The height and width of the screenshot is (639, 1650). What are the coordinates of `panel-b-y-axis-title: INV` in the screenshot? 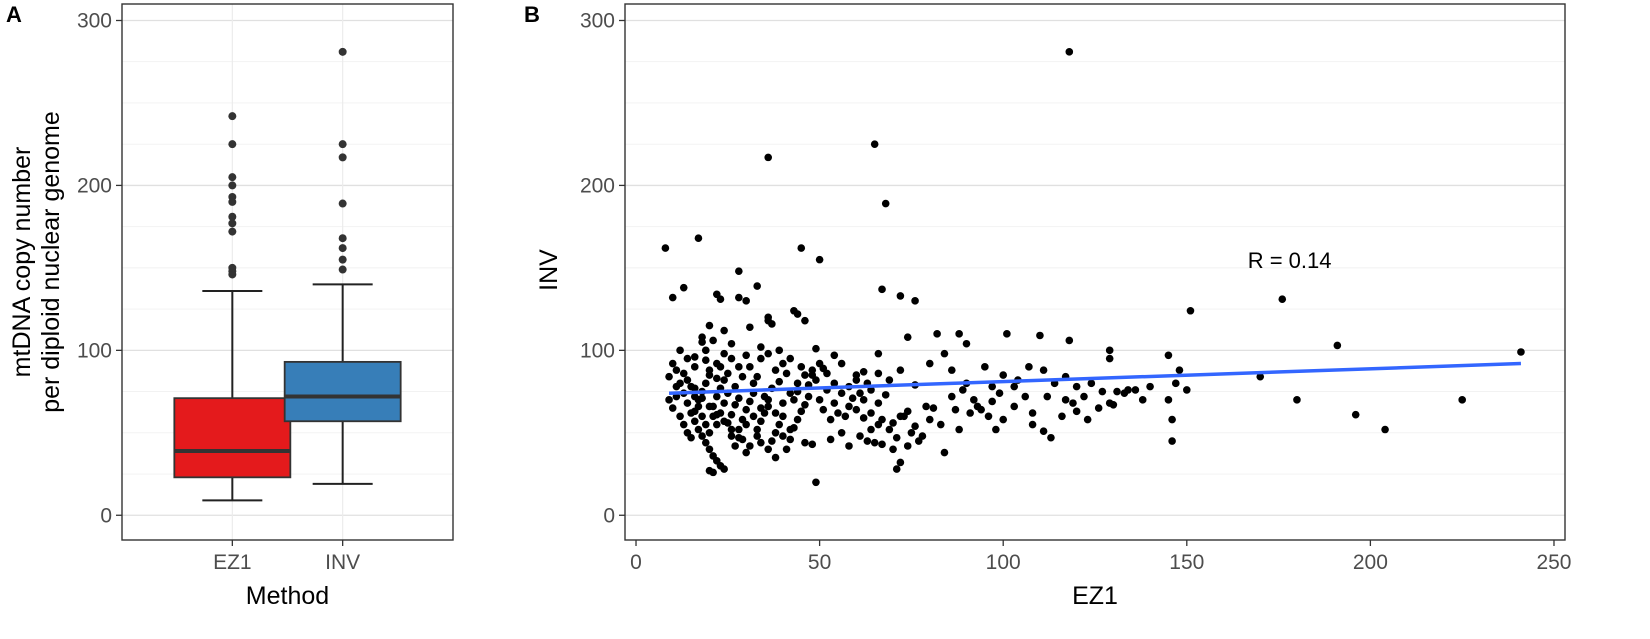 It's located at (549, 270).